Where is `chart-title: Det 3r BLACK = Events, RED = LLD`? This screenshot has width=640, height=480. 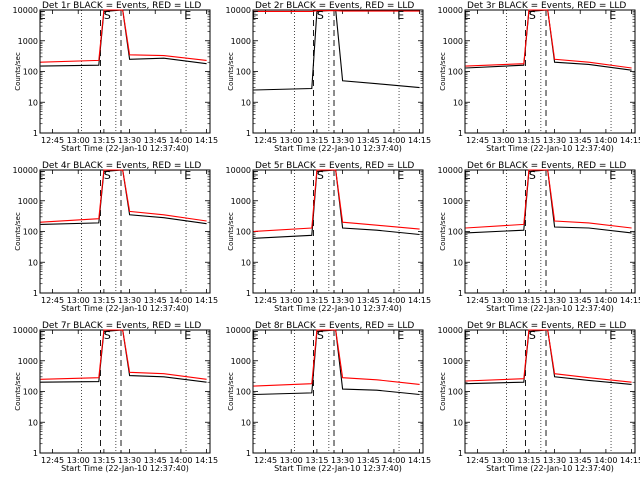
chart-title: Det 3r BLACK = Events, RED = LLD is located at coordinates (546, 6).